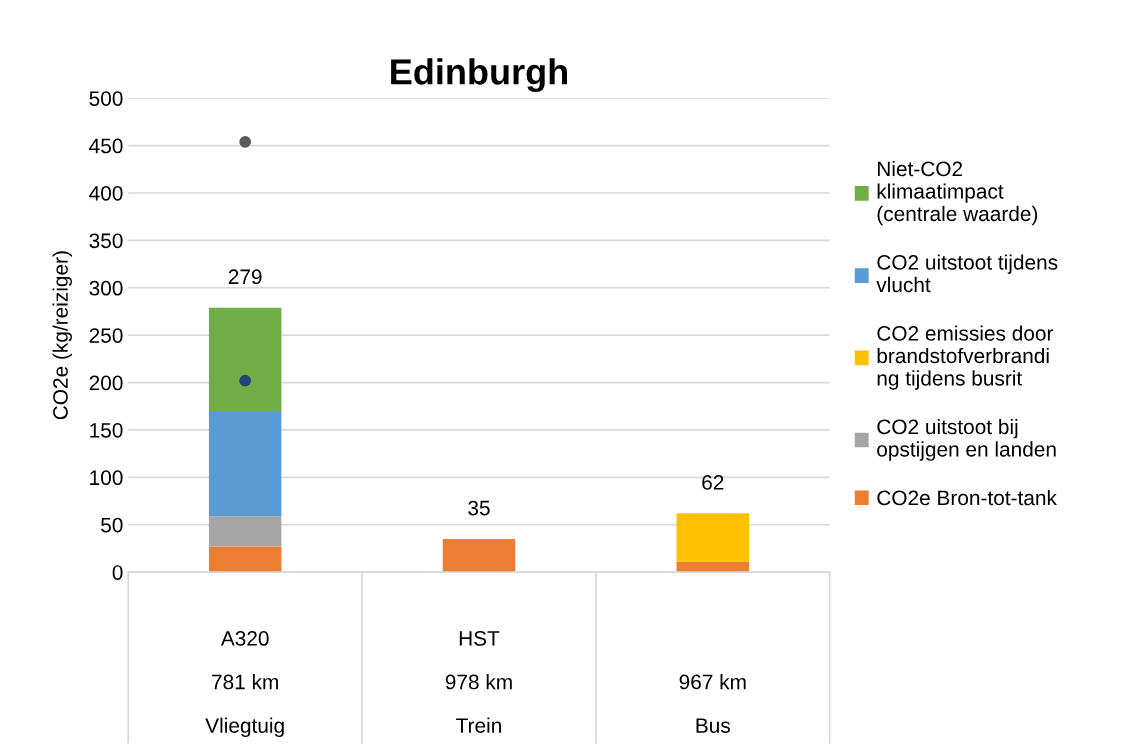 This screenshot has height=744, width=1135. What do you see at coordinates (967, 273) in the screenshot?
I see `legend-label: CO2 uitstoot tijdens vlucht` at bounding box center [967, 273].